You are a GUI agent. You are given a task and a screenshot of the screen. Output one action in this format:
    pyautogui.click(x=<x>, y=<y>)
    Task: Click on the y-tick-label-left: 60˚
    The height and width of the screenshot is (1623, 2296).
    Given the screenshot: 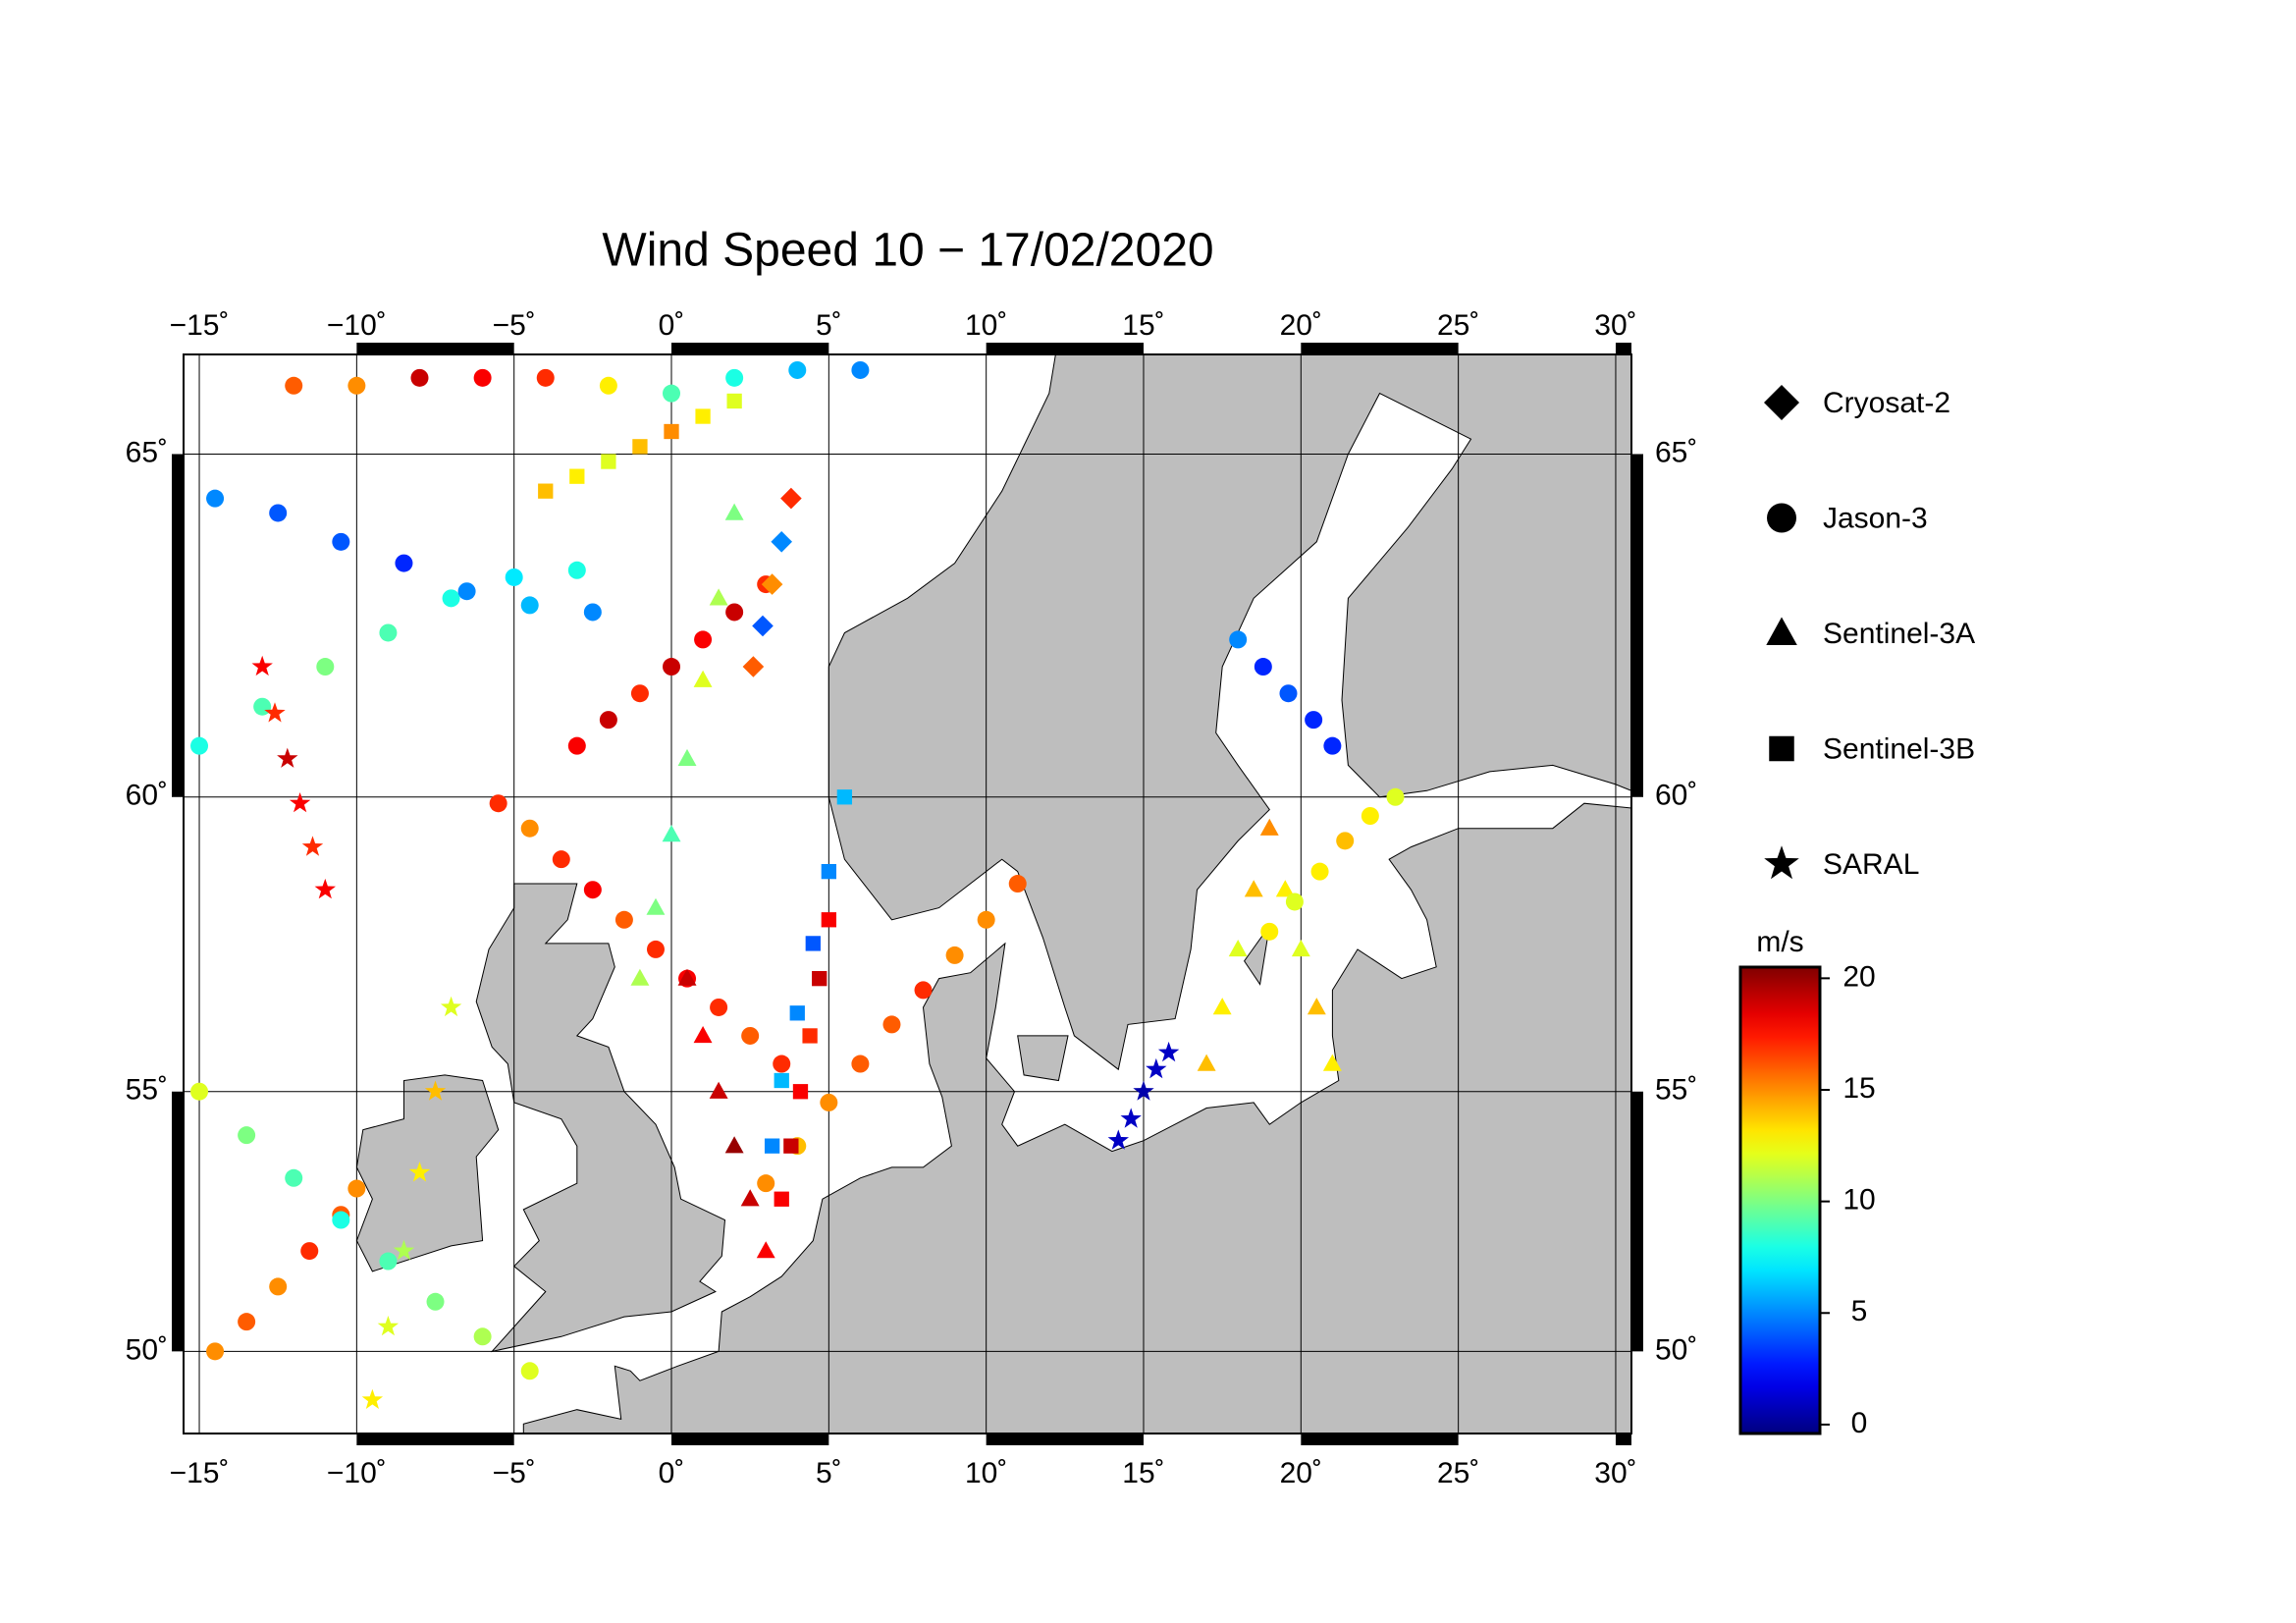 What is the action you would take?
    pyautogui.click(x=147, y=796)
    